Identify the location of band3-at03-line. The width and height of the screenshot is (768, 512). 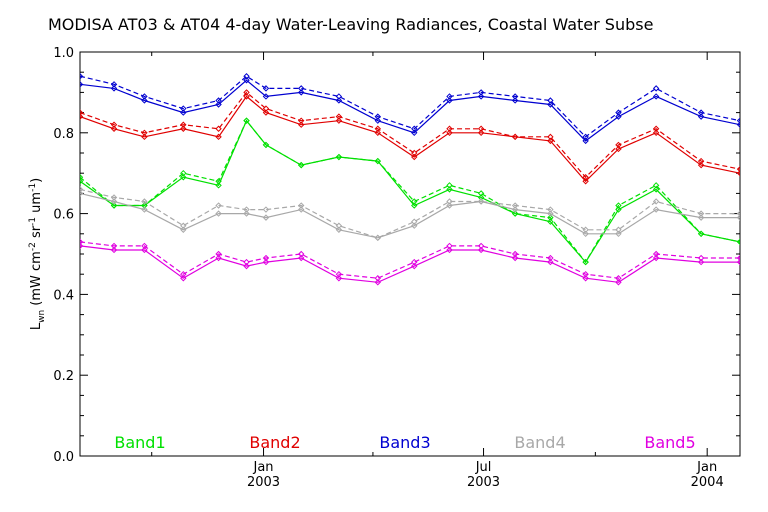
(410, 110).